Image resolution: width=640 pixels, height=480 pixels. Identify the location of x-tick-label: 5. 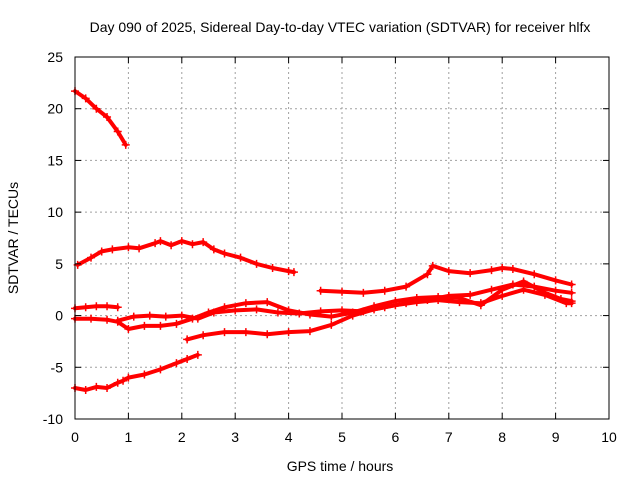
(342, 437).